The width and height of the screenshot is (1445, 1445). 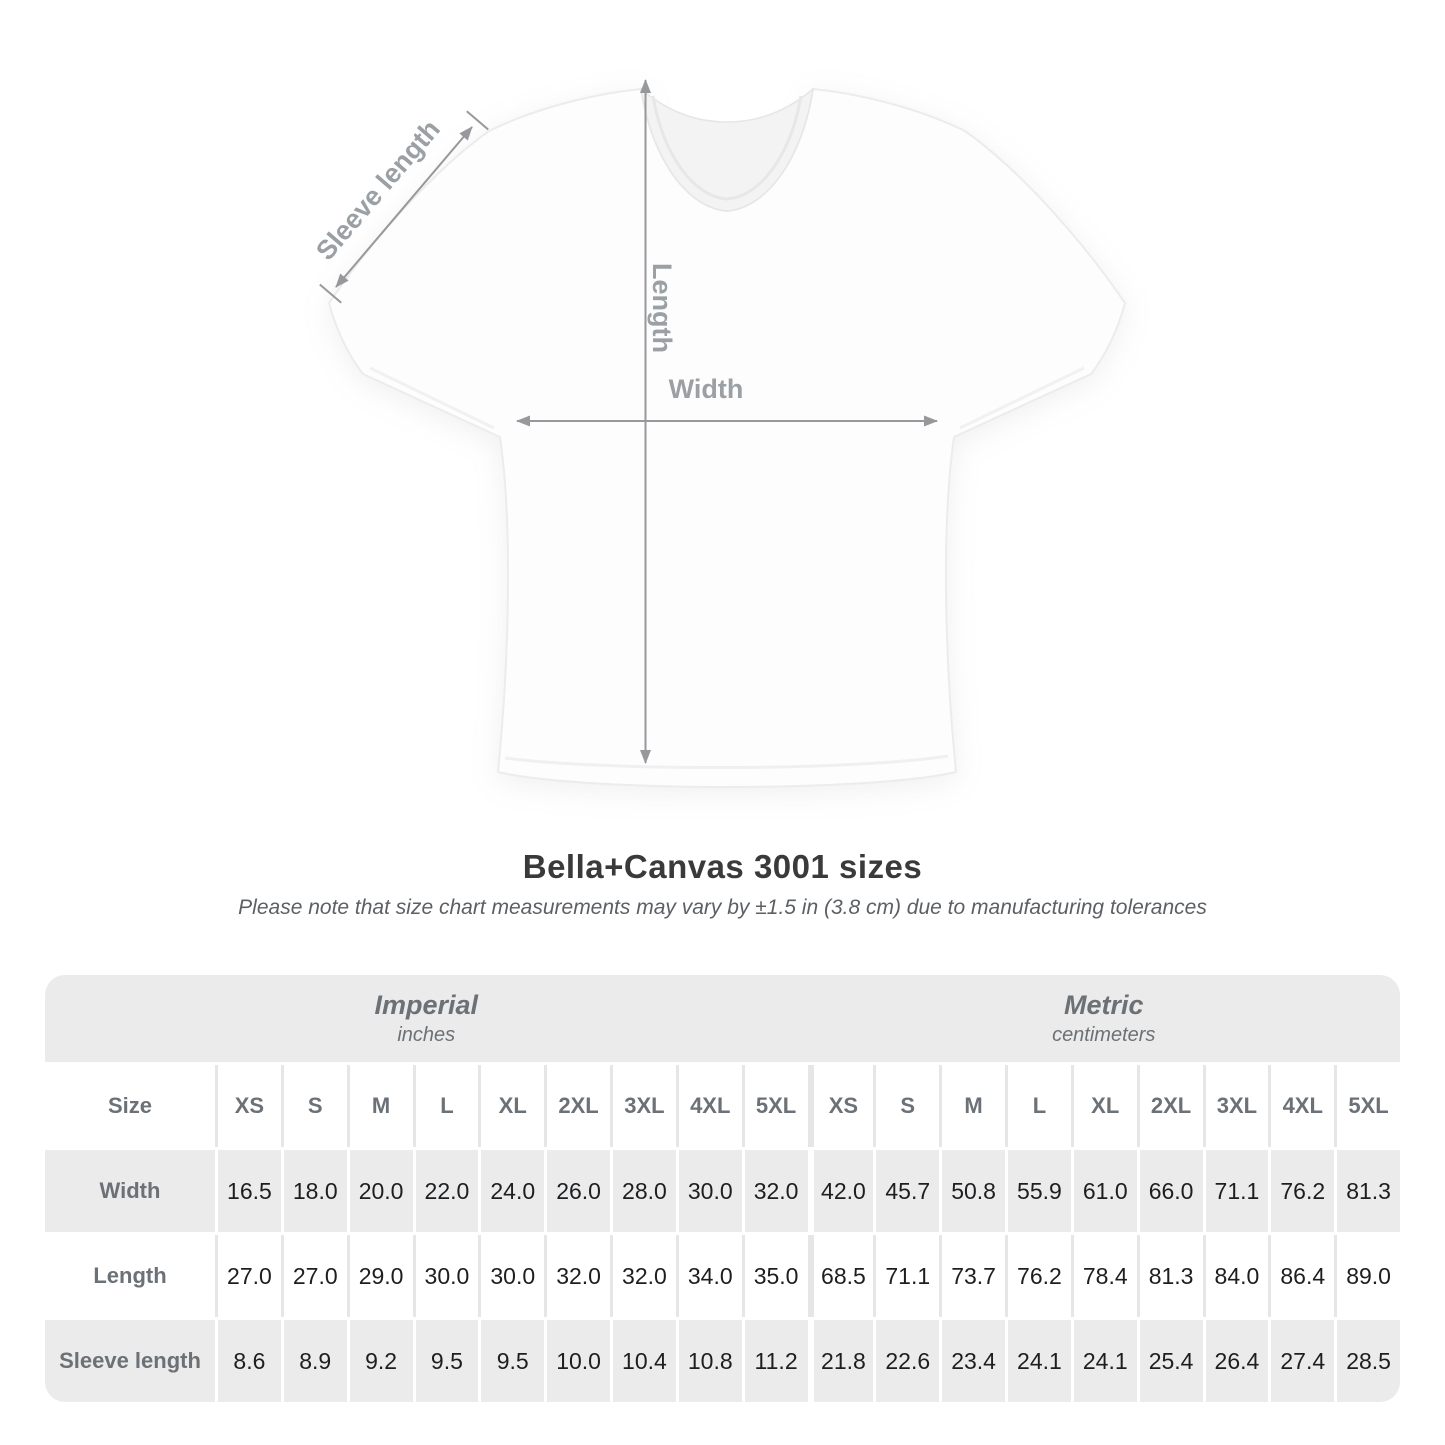 I want to click on value-cell: 21.8, so click(x=840, y=1361).